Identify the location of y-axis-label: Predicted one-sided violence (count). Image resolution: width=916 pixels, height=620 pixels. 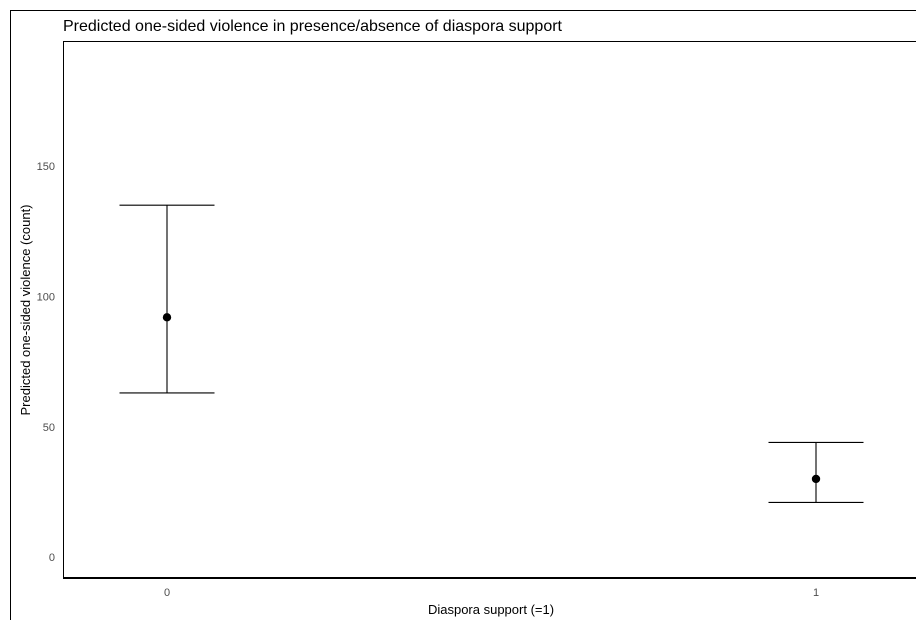
(25, 309).